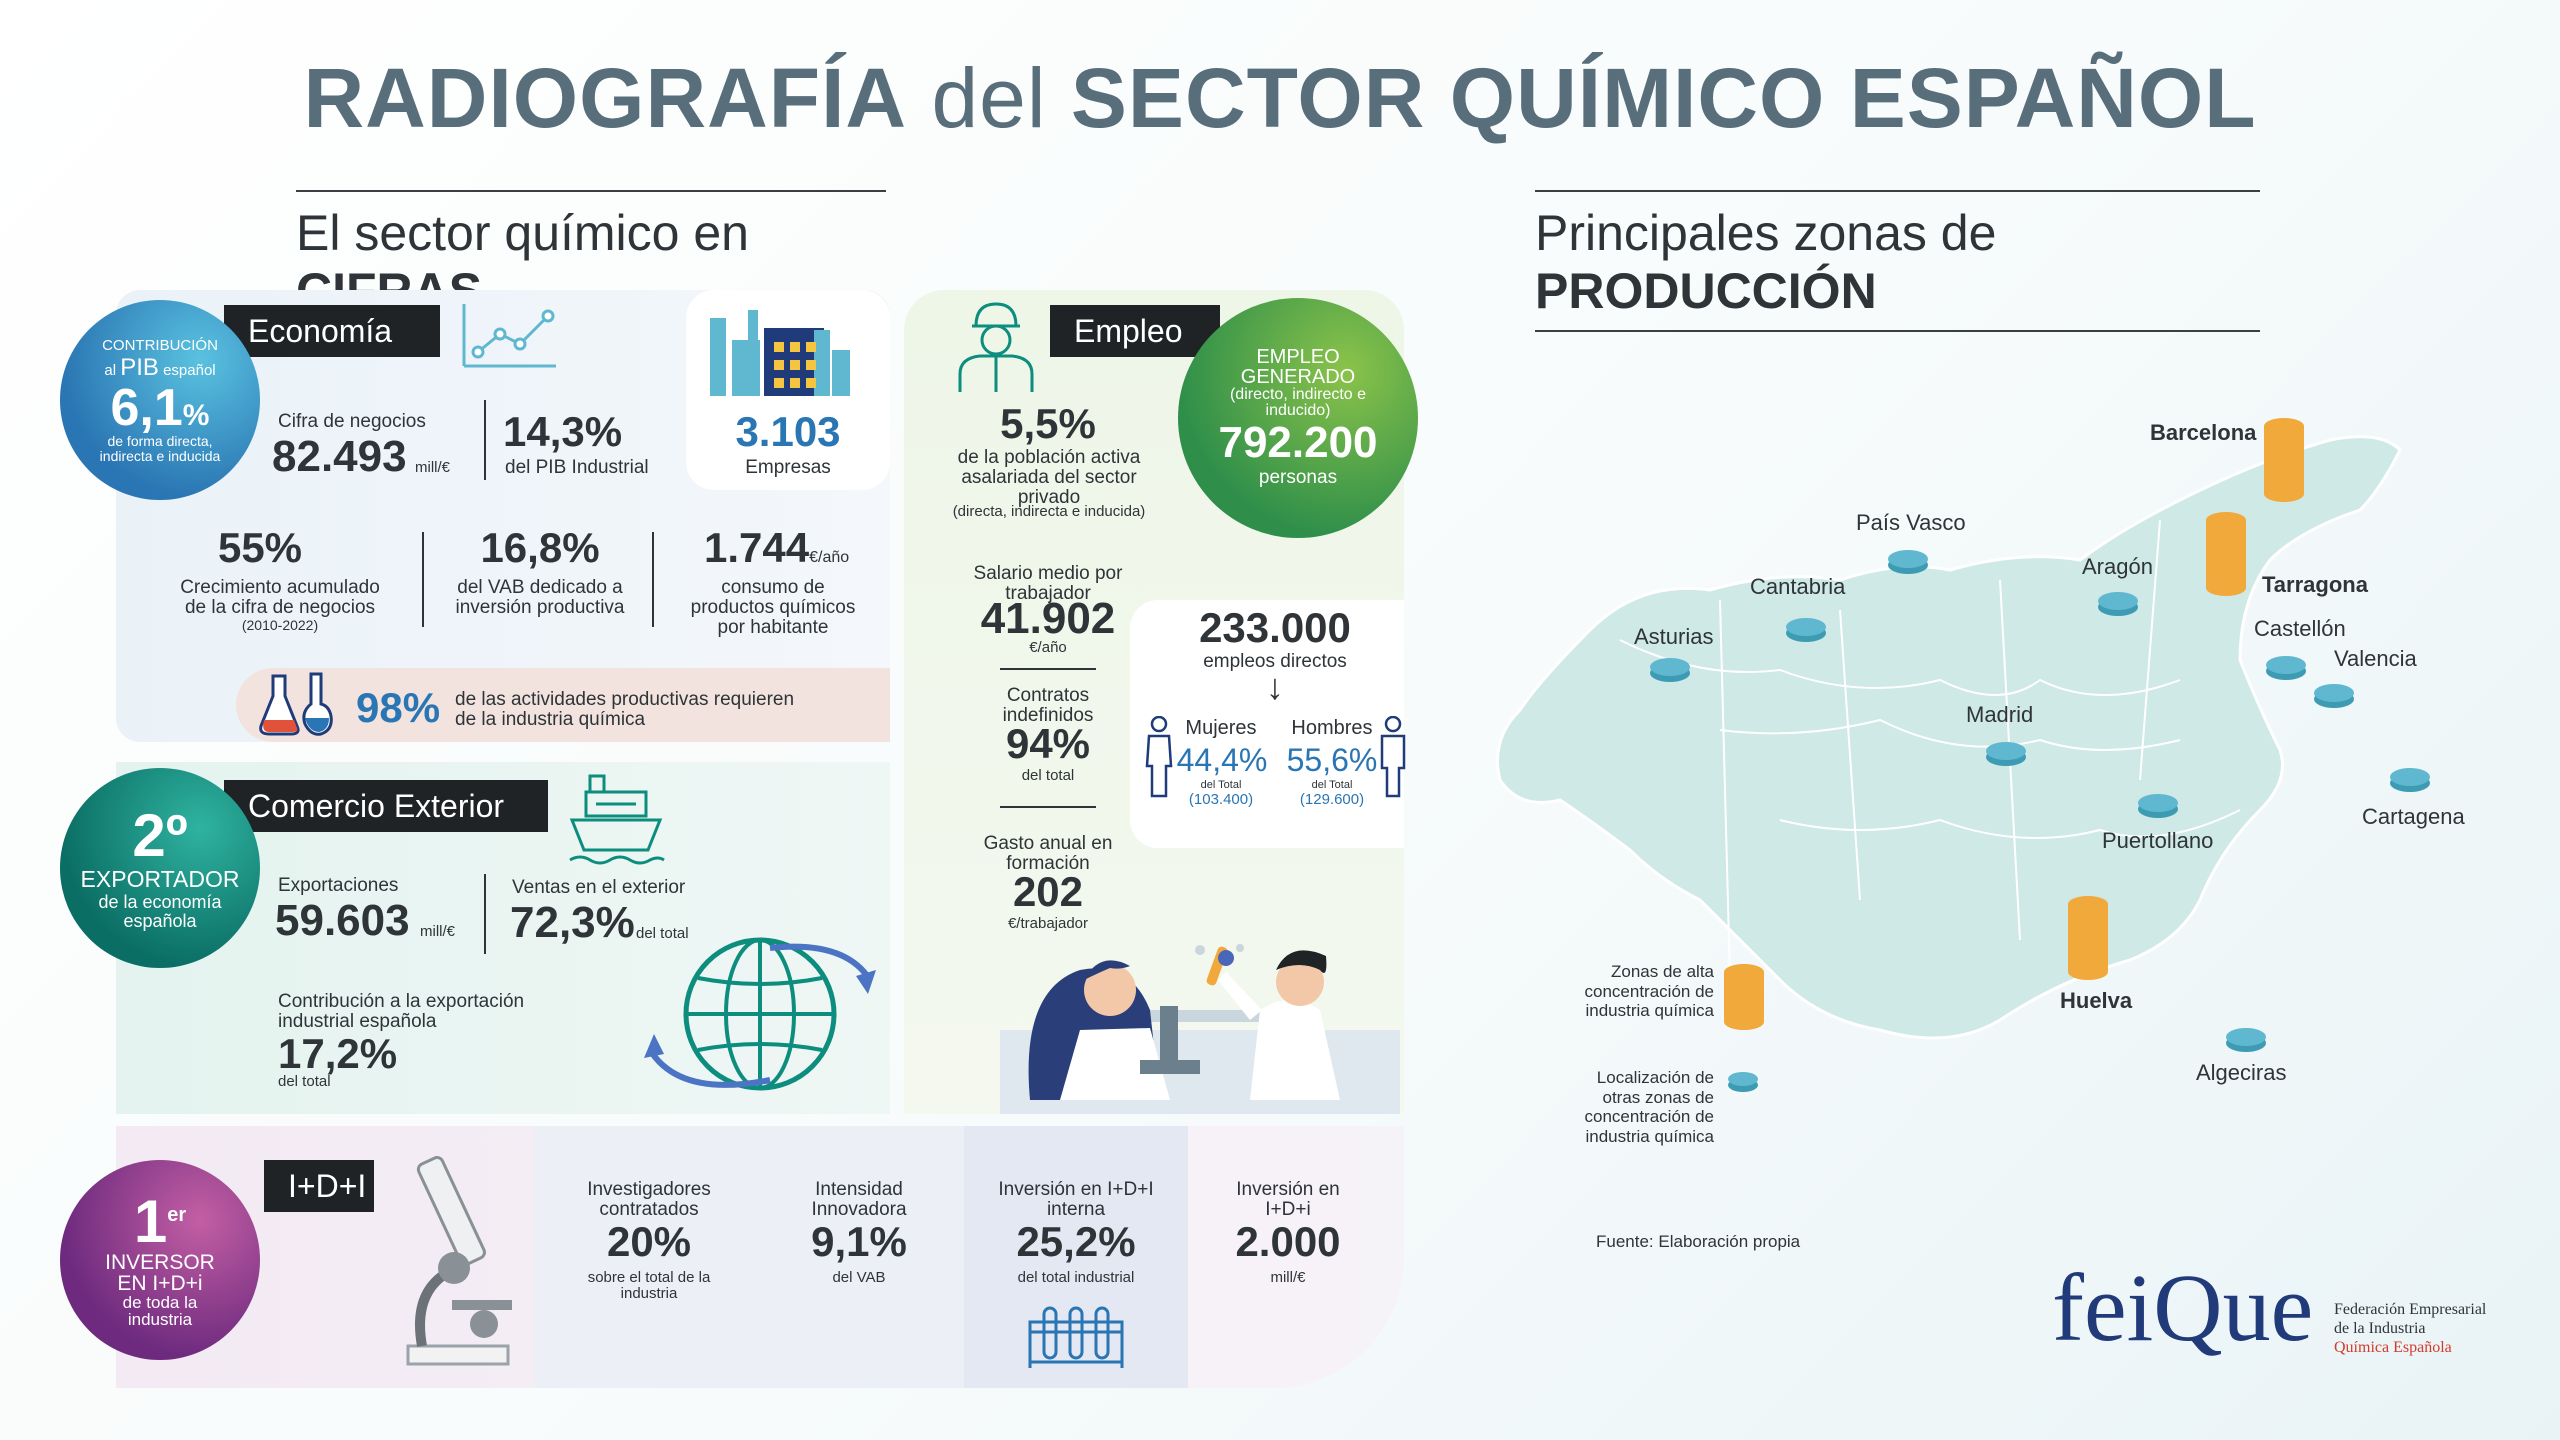  What do you see at coordinates (859, 1199) in the screenshot?
I see `intensidad-label: Intensidad Innovadora` at bounding box center [859, 1199].